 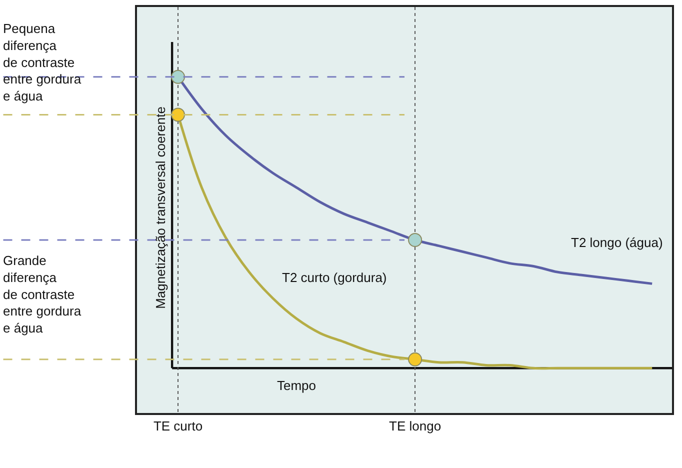 I want to click on series-label: T2 curto (gordura), so click(x=334, y=277).